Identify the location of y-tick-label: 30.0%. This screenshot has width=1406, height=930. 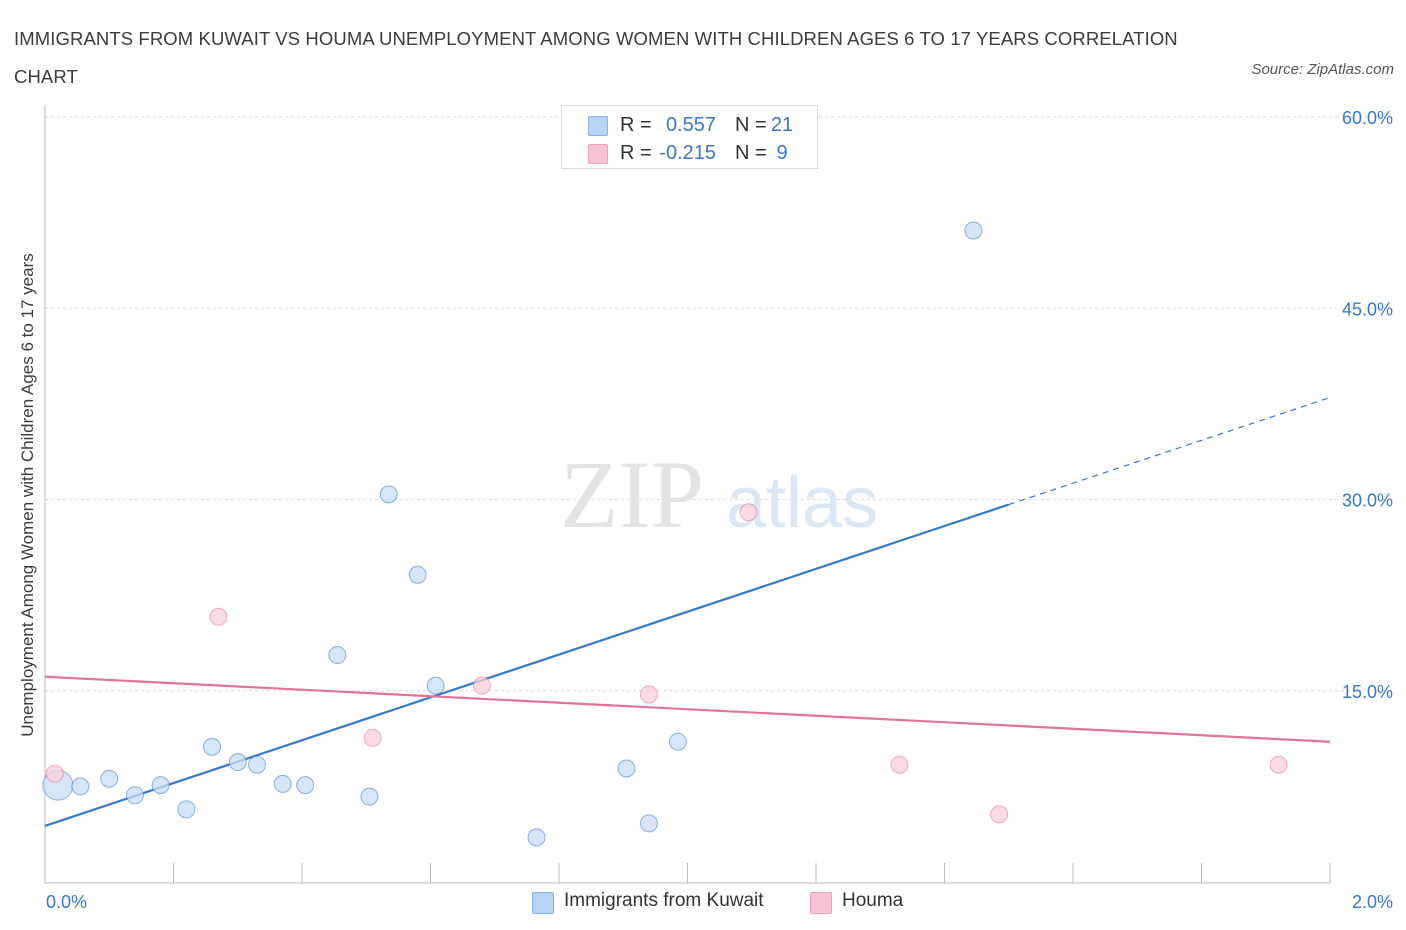
(1367, 501).